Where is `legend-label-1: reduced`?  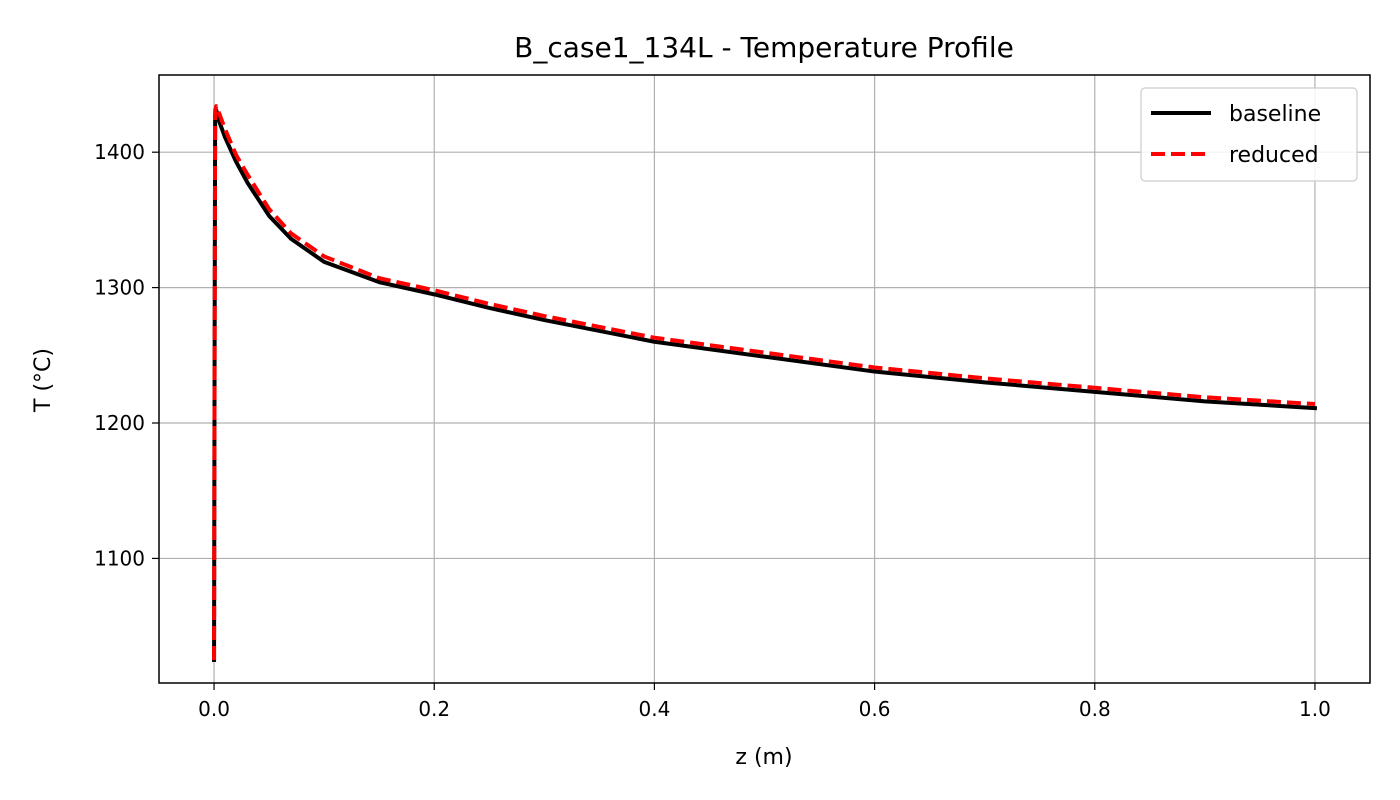
legend-label-1: reduced is located at coordinates (1274, 155).